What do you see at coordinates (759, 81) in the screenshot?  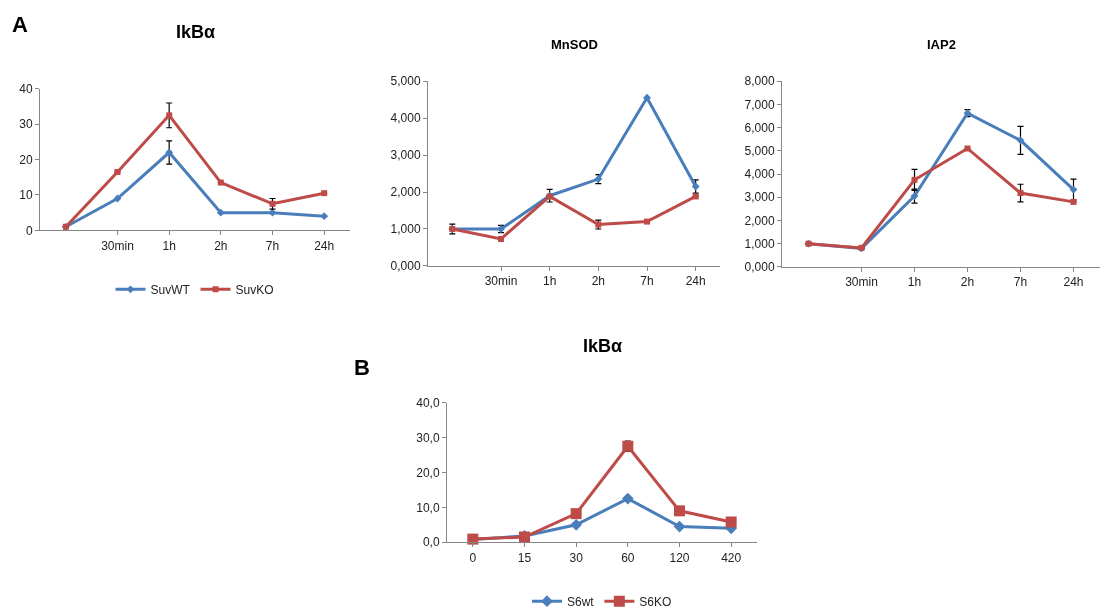 I see `y-tick-label: 8,000` at bounding box center [759, 81].